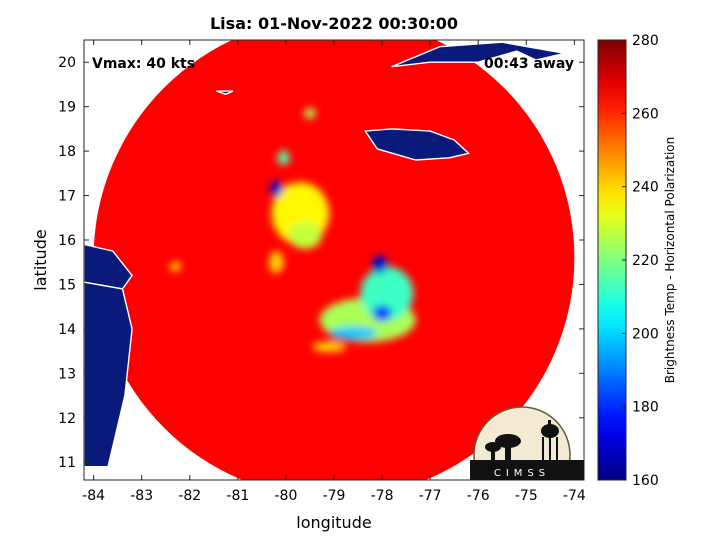  I want to click on x-tick-label: -81, so click(237, 496).